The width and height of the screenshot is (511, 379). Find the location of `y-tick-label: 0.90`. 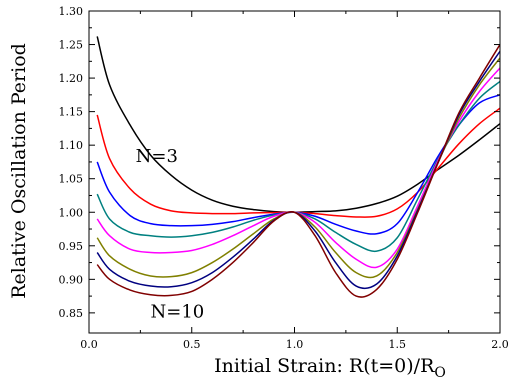

y-tick-label: 0.90 is located at coordinates (71, 279).